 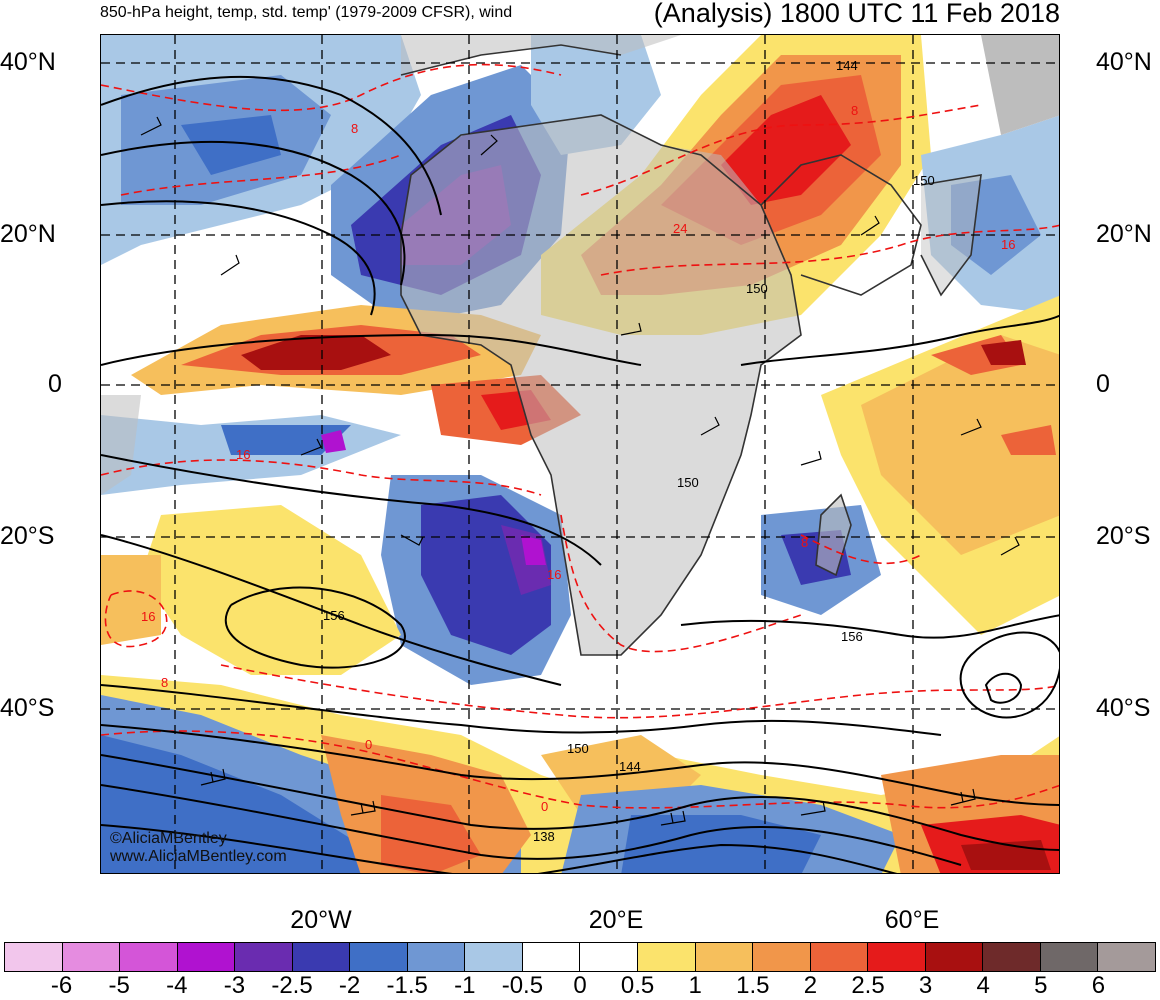 What do you see at coordinates (27, 708) in the screenshot?
I see `lat-label-left: 40°S` at bounding box center [27, 708].